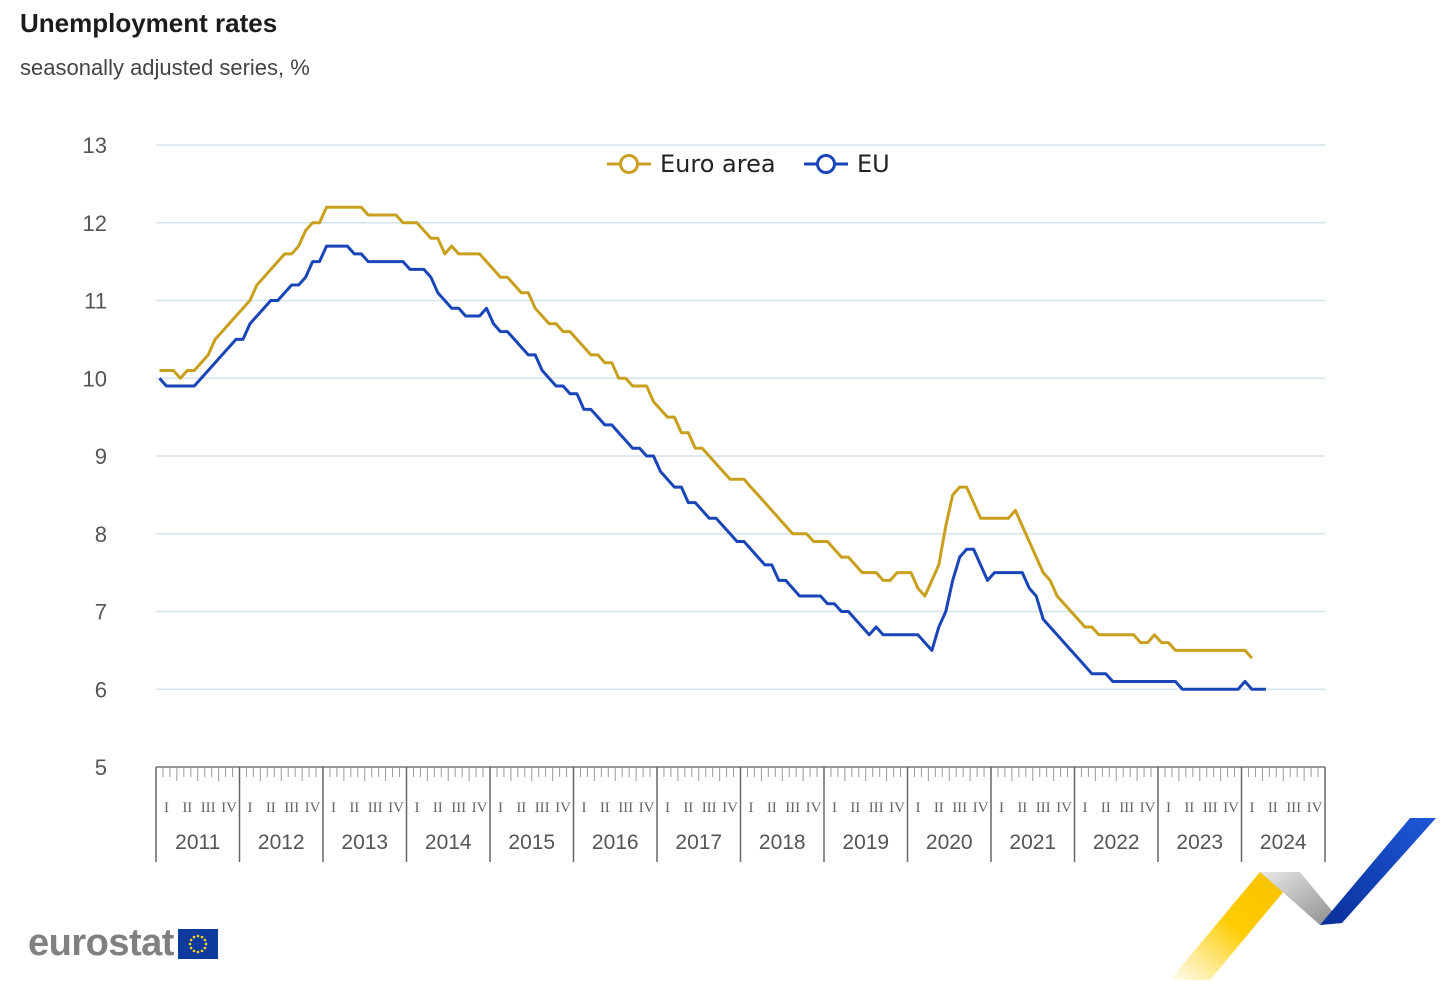 The height and width of the screenshot is (987, 1456). I want to click on year-label: 2024, so click(1283, 842).